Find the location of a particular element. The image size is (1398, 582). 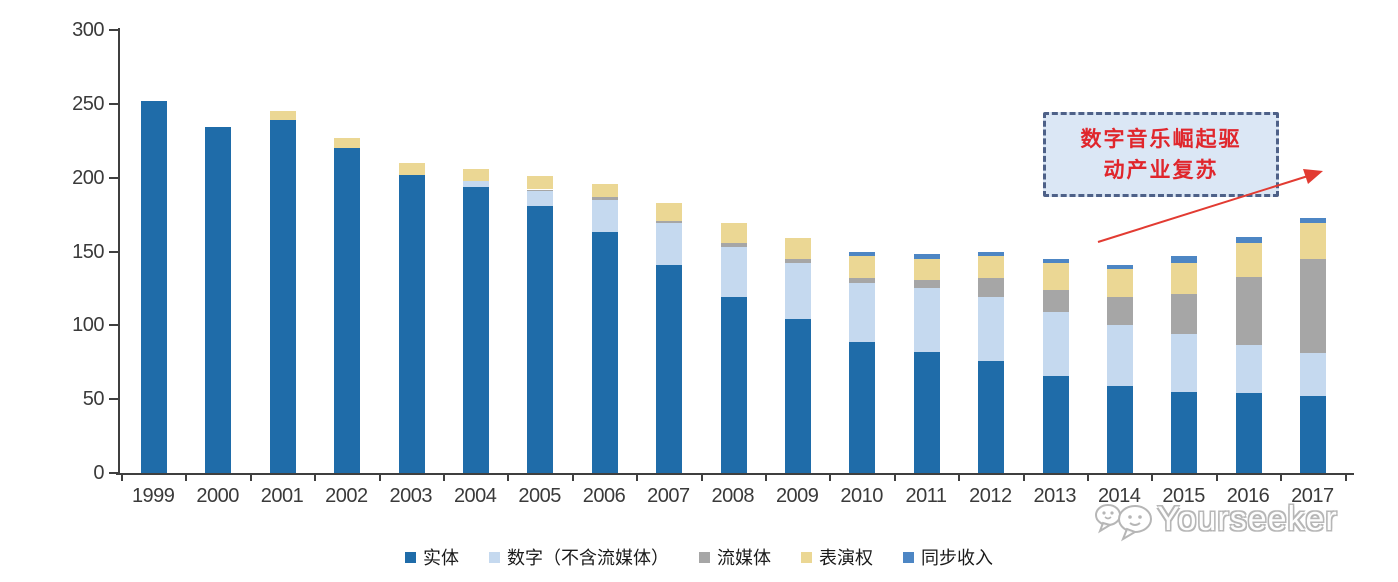

x-tick-label: 2006 is located at coordinates (604, 496).